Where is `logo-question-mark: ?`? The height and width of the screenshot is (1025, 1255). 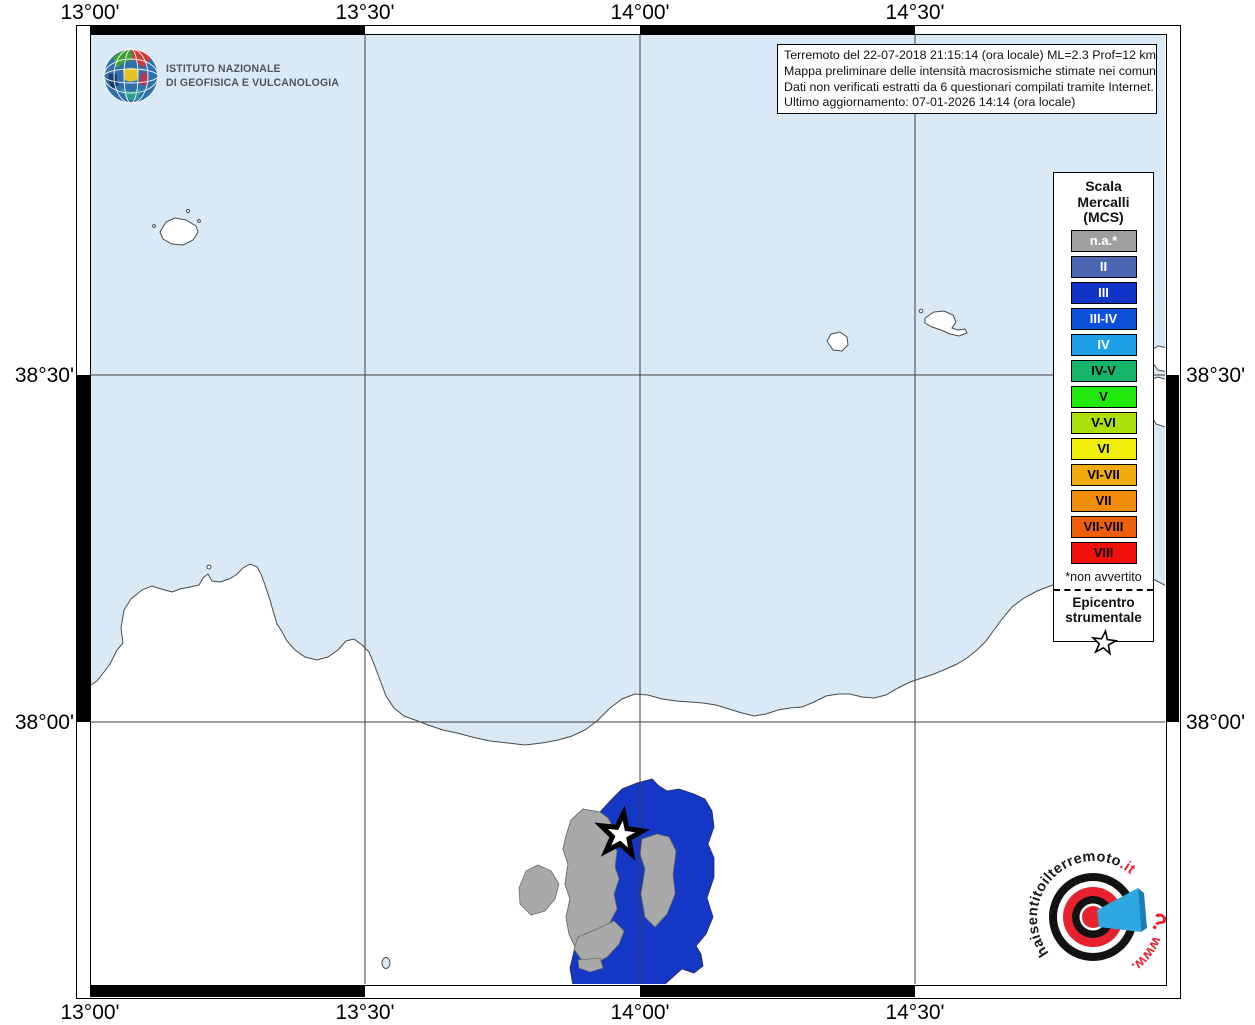 logo-question-mark: ? is located at coordinates (1158, 922).